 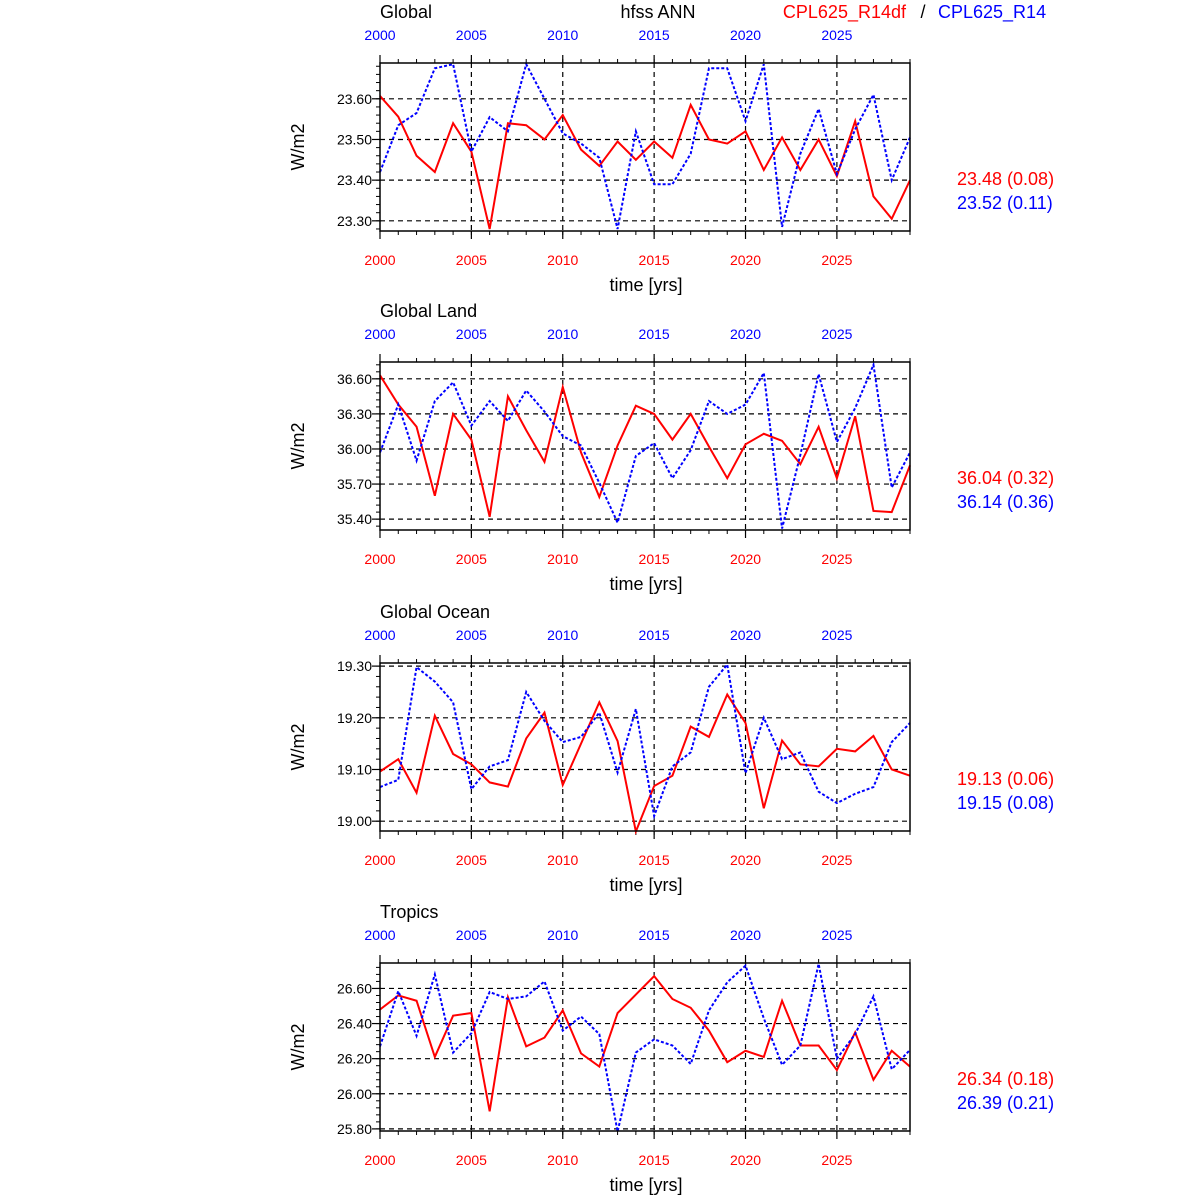 What do you see at coordinates (354, 221) in the screenshot?
I see `y-tick-label: 23.30` at bounding box center [354, 221].